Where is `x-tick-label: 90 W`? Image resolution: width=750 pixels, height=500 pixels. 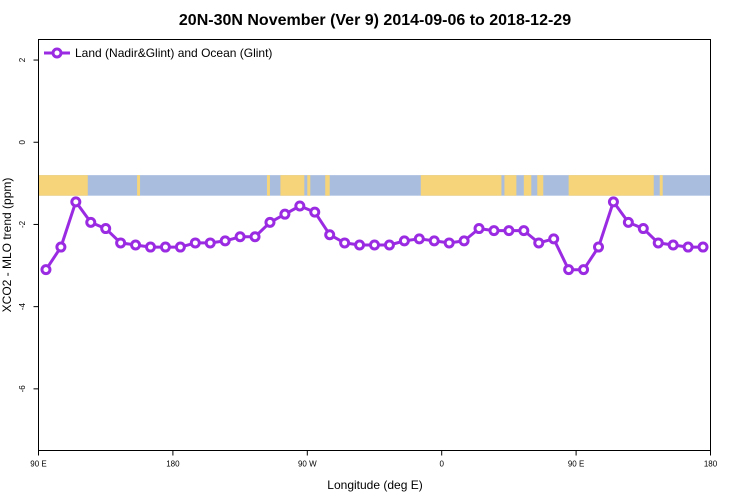
x-tick-label: 90 W is located at coordinates (307, 464).